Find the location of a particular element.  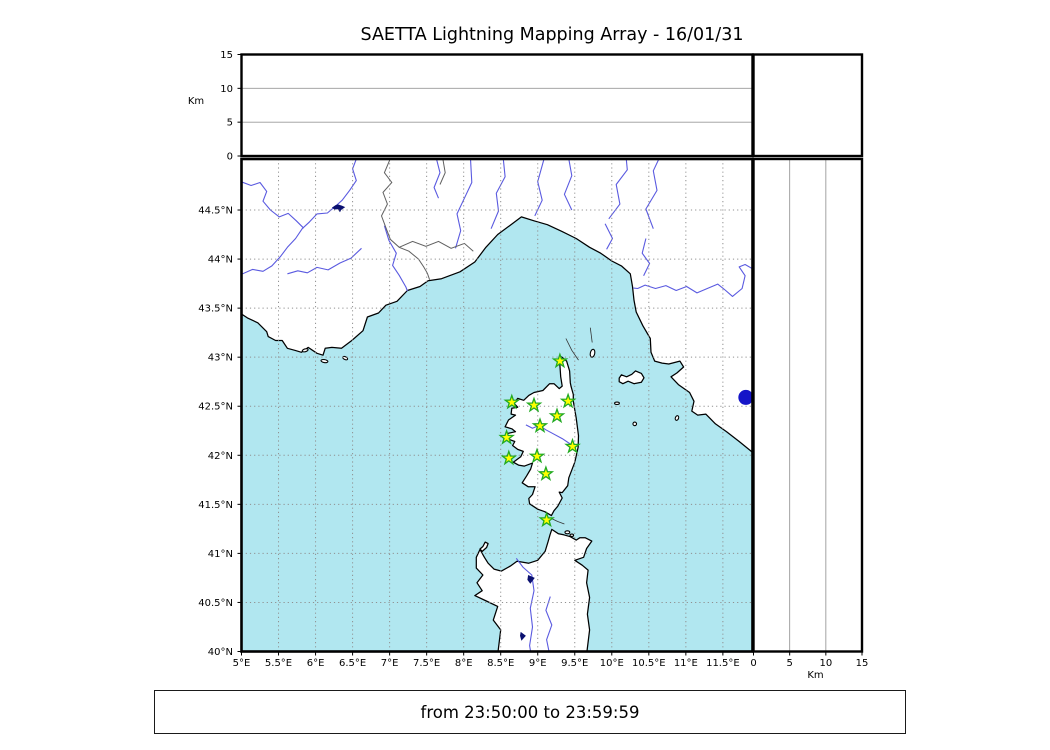

station-markers is located at coordinates (539, 440).